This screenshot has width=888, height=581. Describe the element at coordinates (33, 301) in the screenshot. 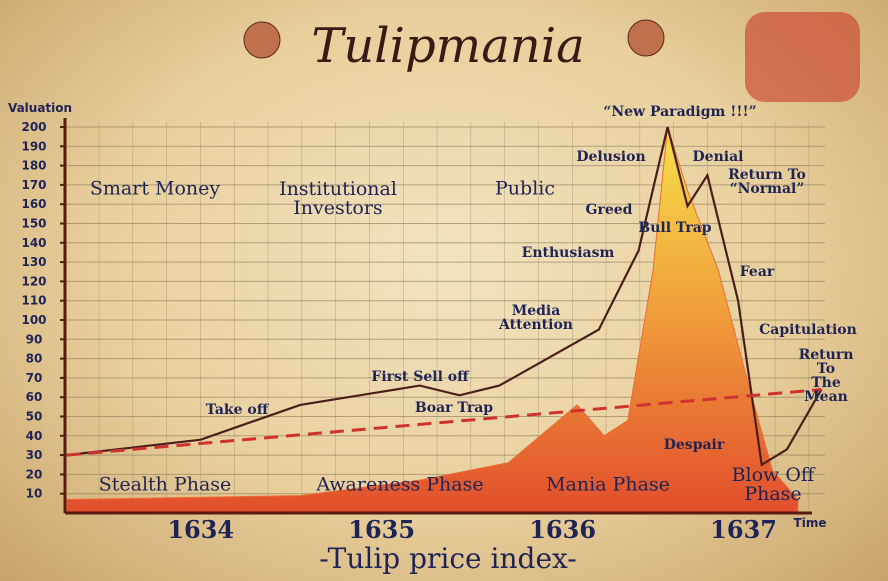

I see `y-tick-label: 110` at that location.